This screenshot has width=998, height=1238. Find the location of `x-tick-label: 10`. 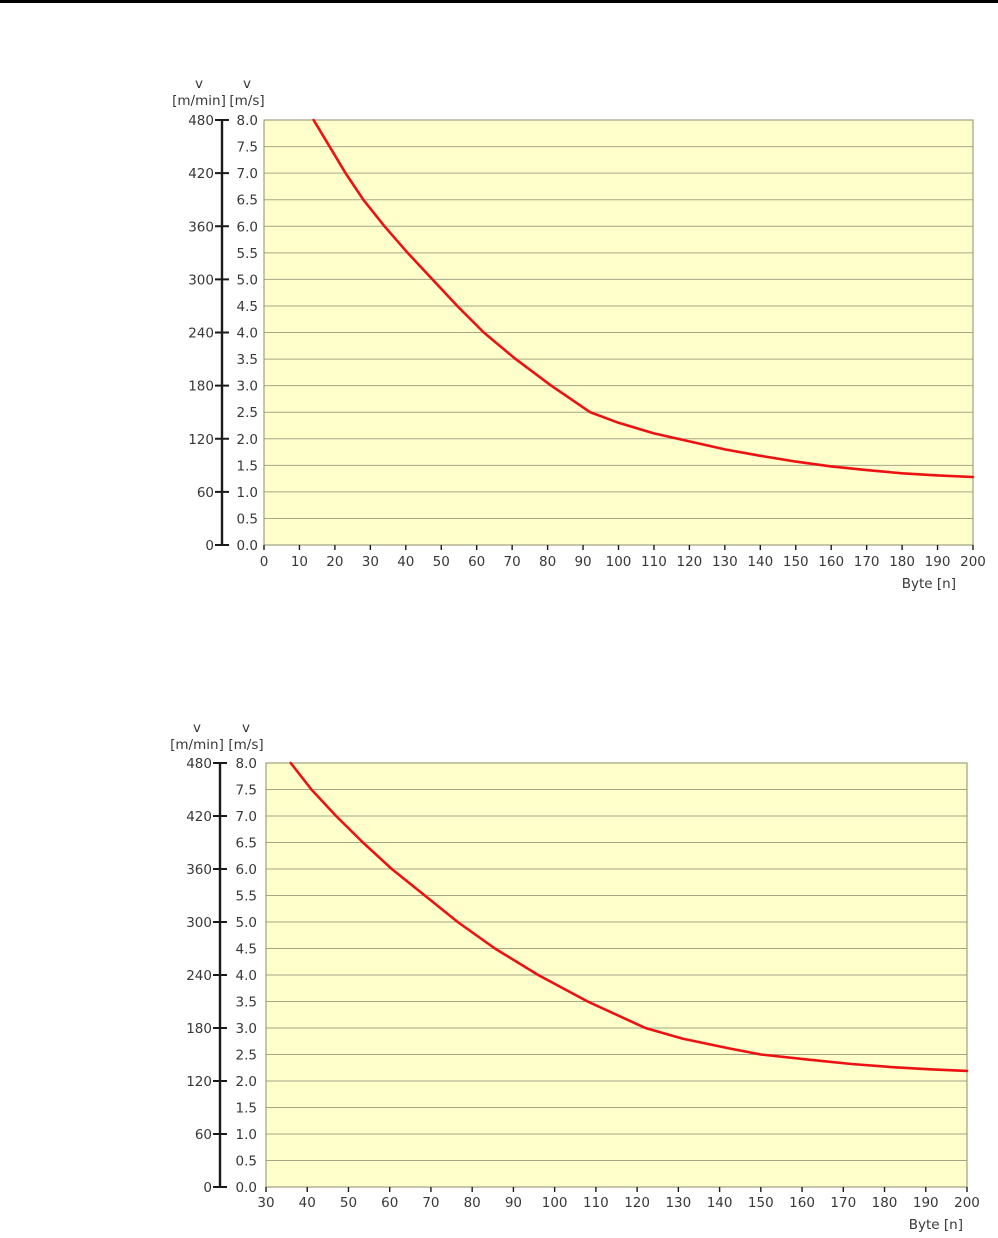

x-tick-label: 10 is located at coordinates (299, 562).